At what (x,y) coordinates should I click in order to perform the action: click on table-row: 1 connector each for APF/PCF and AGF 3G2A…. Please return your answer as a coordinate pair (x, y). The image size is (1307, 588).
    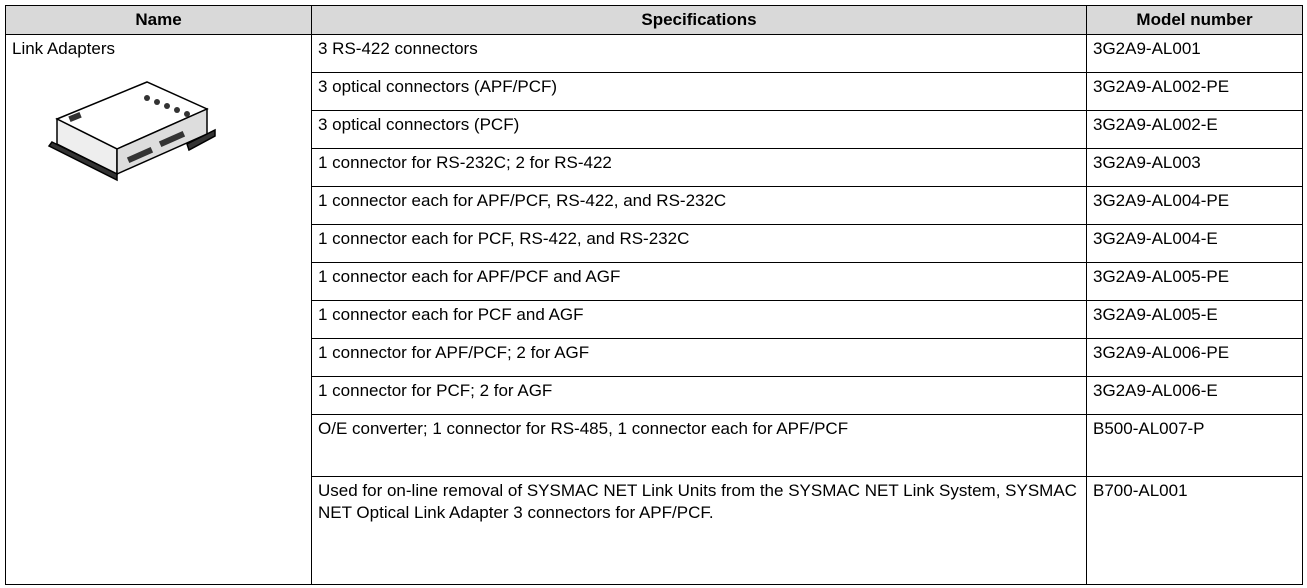
    Looking at the image, I should click on (654, 281).